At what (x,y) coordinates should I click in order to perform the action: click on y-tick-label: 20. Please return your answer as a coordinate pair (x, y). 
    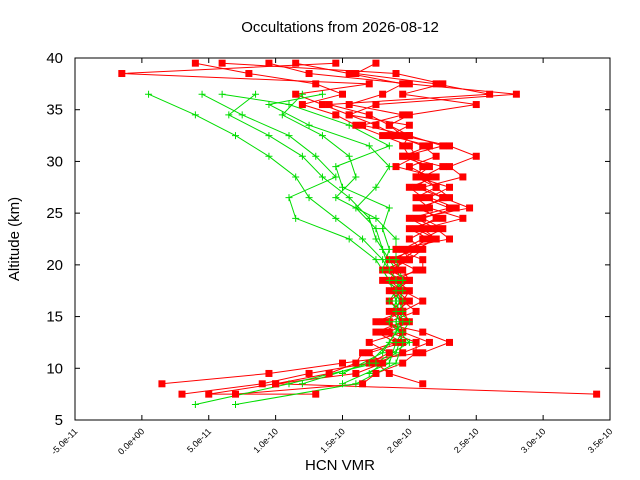
    Looking at the image, I should click on (54, 265).